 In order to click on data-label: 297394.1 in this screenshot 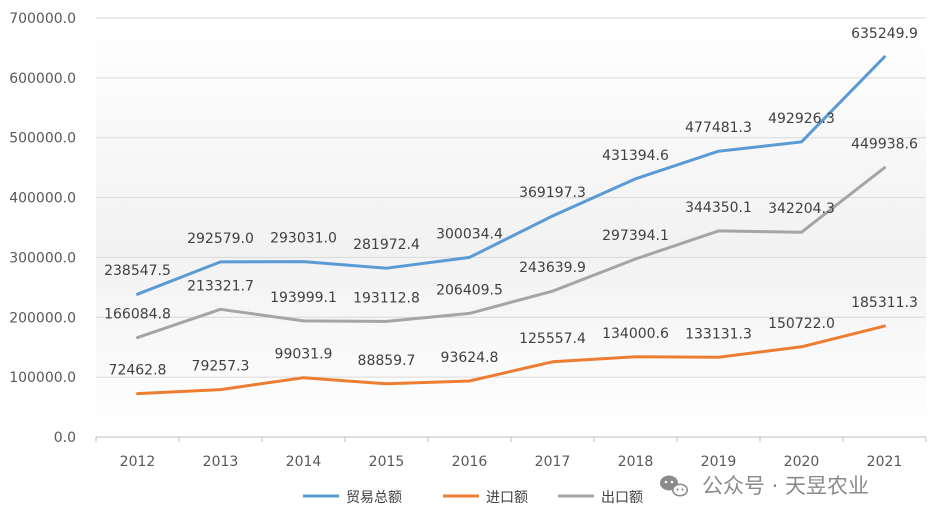, I will do `click(635, 236)`.